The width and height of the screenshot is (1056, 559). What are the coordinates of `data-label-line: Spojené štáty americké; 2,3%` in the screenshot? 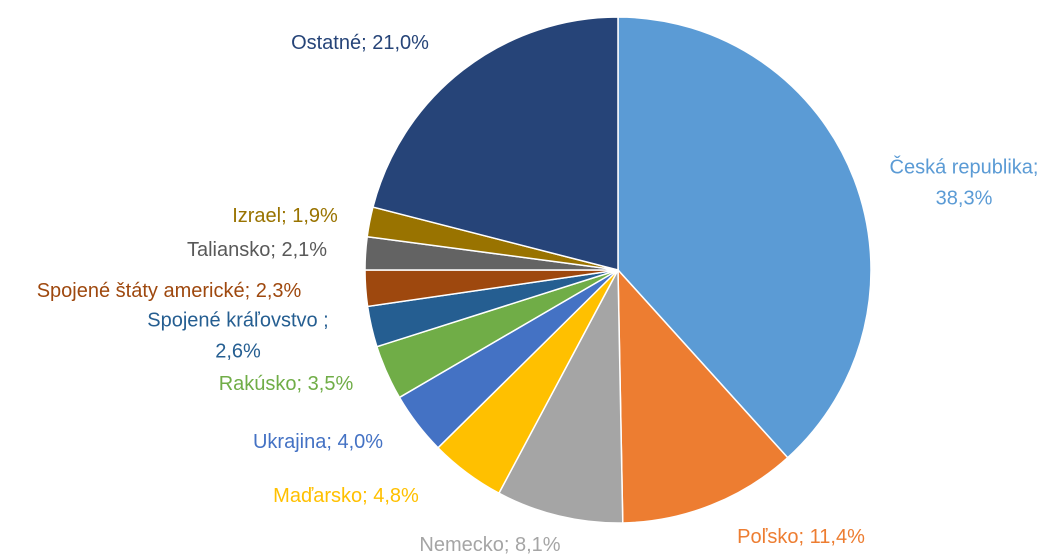 It's located at (169, 291).